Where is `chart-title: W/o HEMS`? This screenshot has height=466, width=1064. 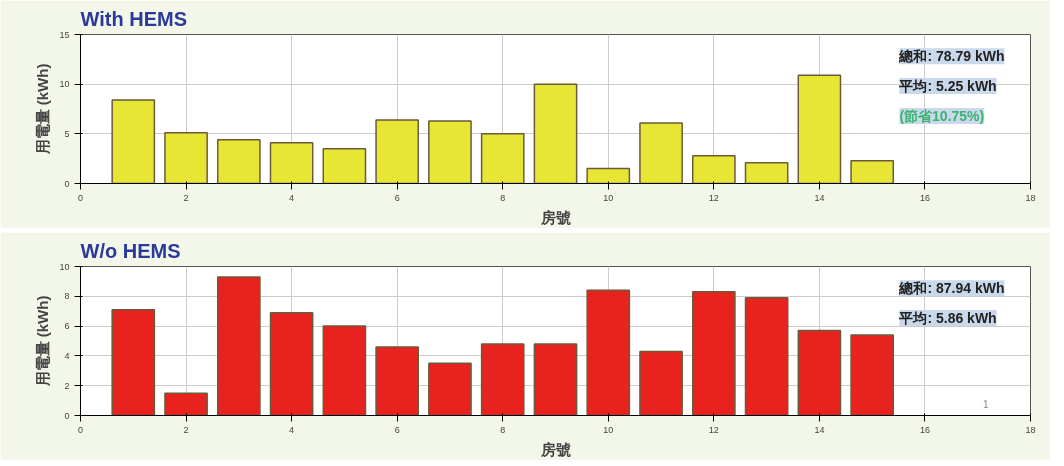
chart-title: W/o HEMS is located at coordinates (130, 250).